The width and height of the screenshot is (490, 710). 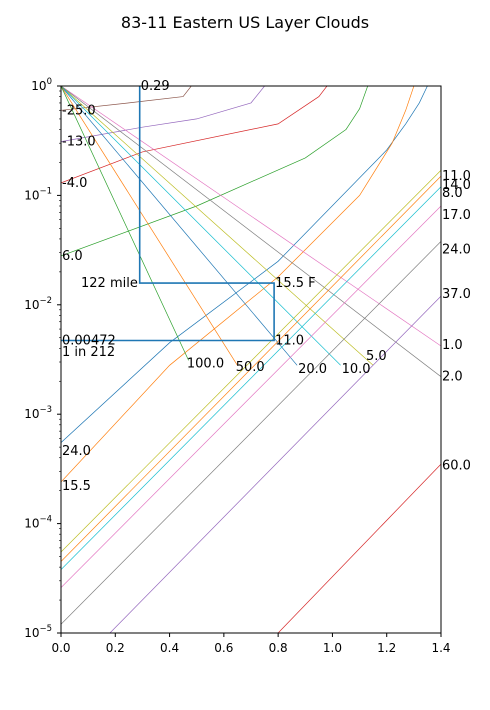 What do you see at coordinates (440, 648) in the screenshot?
I see `x-tick-label-7: 1.4` at bounding box center [440, 648].